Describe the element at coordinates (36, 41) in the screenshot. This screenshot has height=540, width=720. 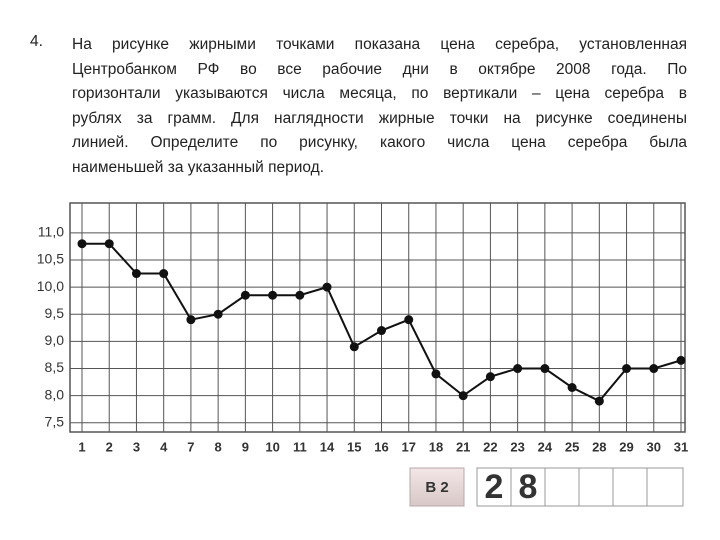
I see `problem-number: 4.` at that location.